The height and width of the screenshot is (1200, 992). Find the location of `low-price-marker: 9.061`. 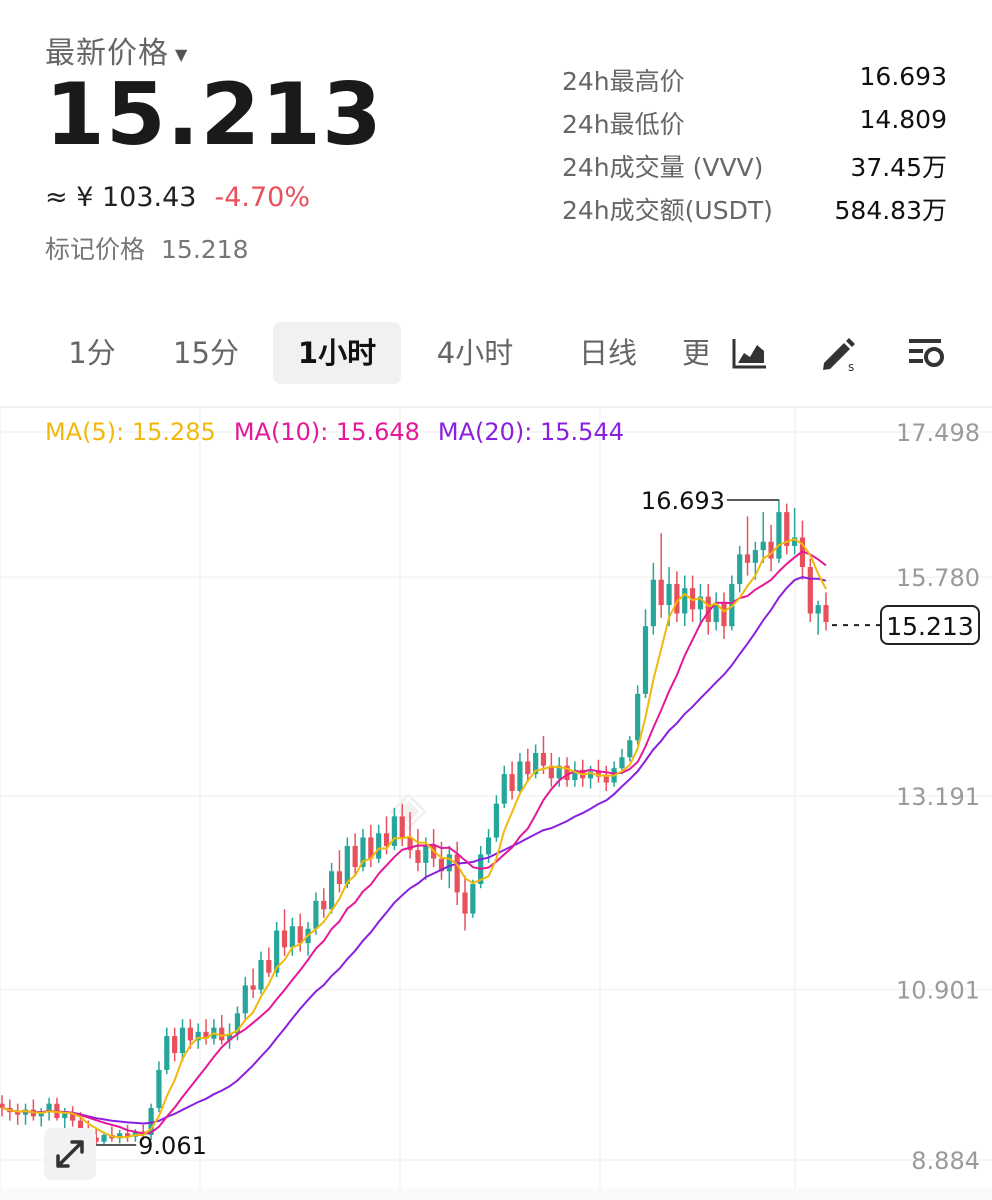

low-price-marker: 9.061 is located at coordinates (172, 1146).